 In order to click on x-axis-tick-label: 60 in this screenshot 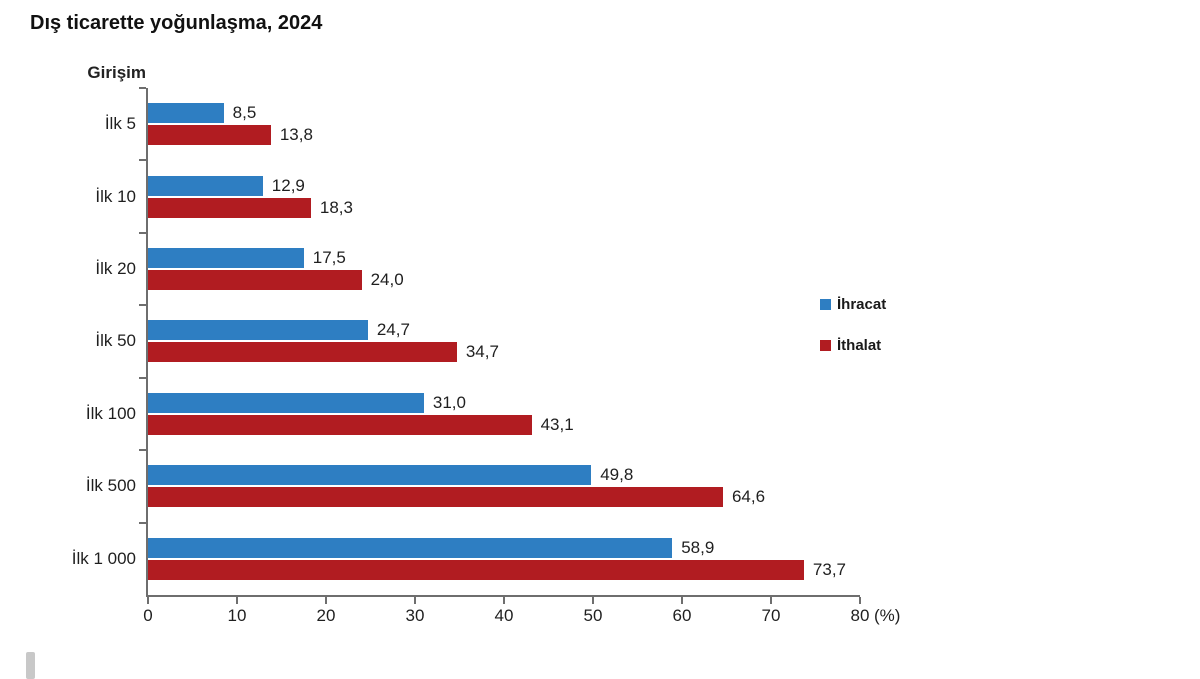, I will do `click(682, 615)`.